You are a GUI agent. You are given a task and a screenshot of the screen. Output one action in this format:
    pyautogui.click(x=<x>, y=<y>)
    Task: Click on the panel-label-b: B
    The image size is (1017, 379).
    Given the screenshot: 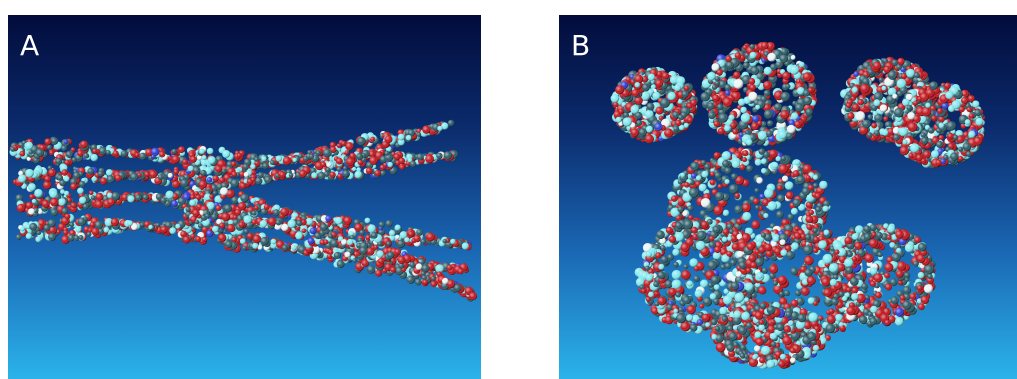 What is the action you would take?
    pyautogui.click(x=581, y=45)
    